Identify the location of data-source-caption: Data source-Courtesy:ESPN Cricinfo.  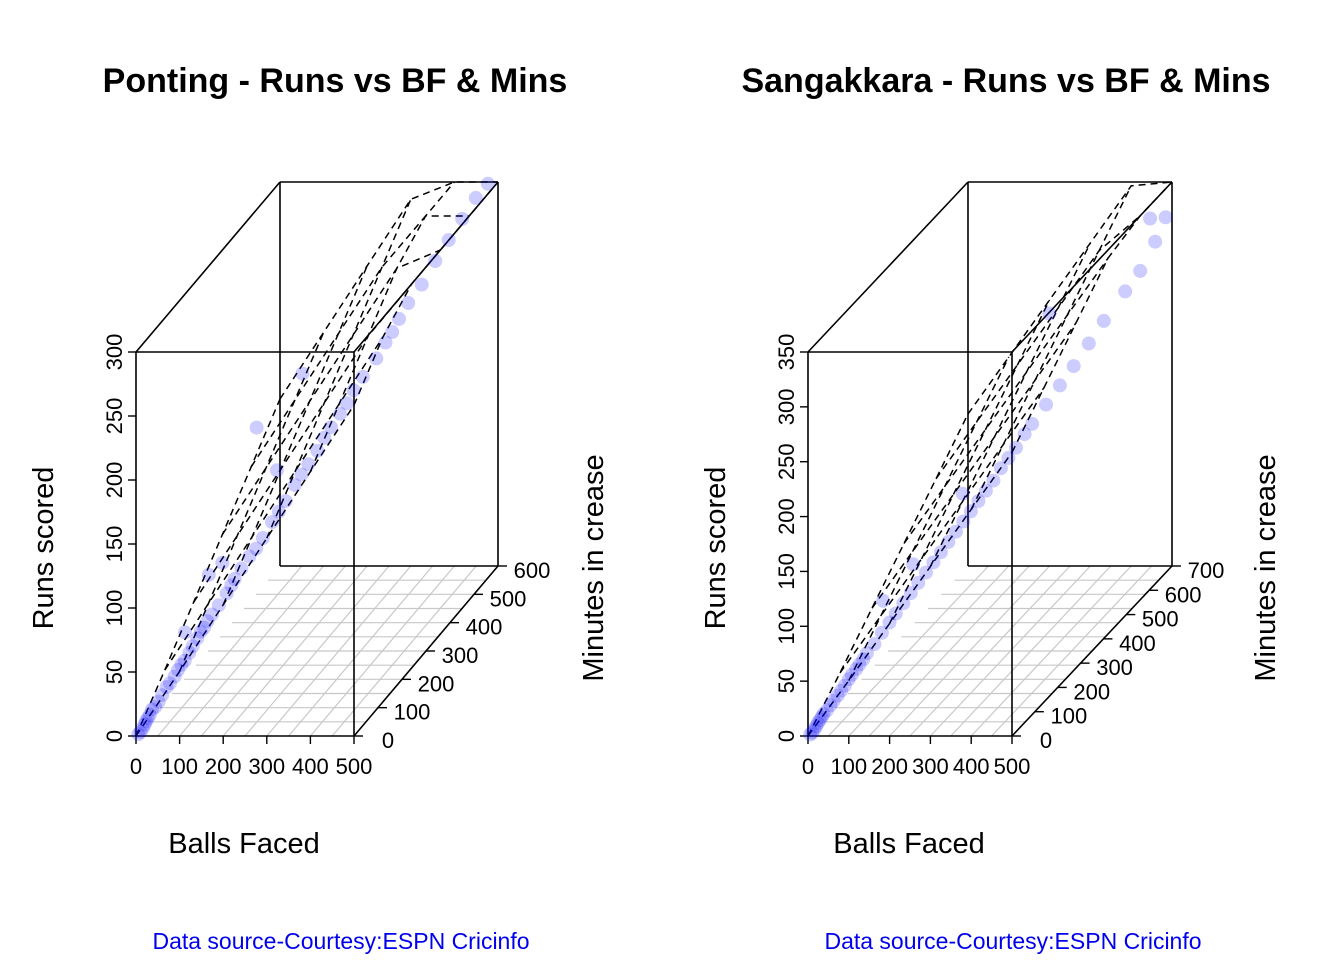
(340, 941).